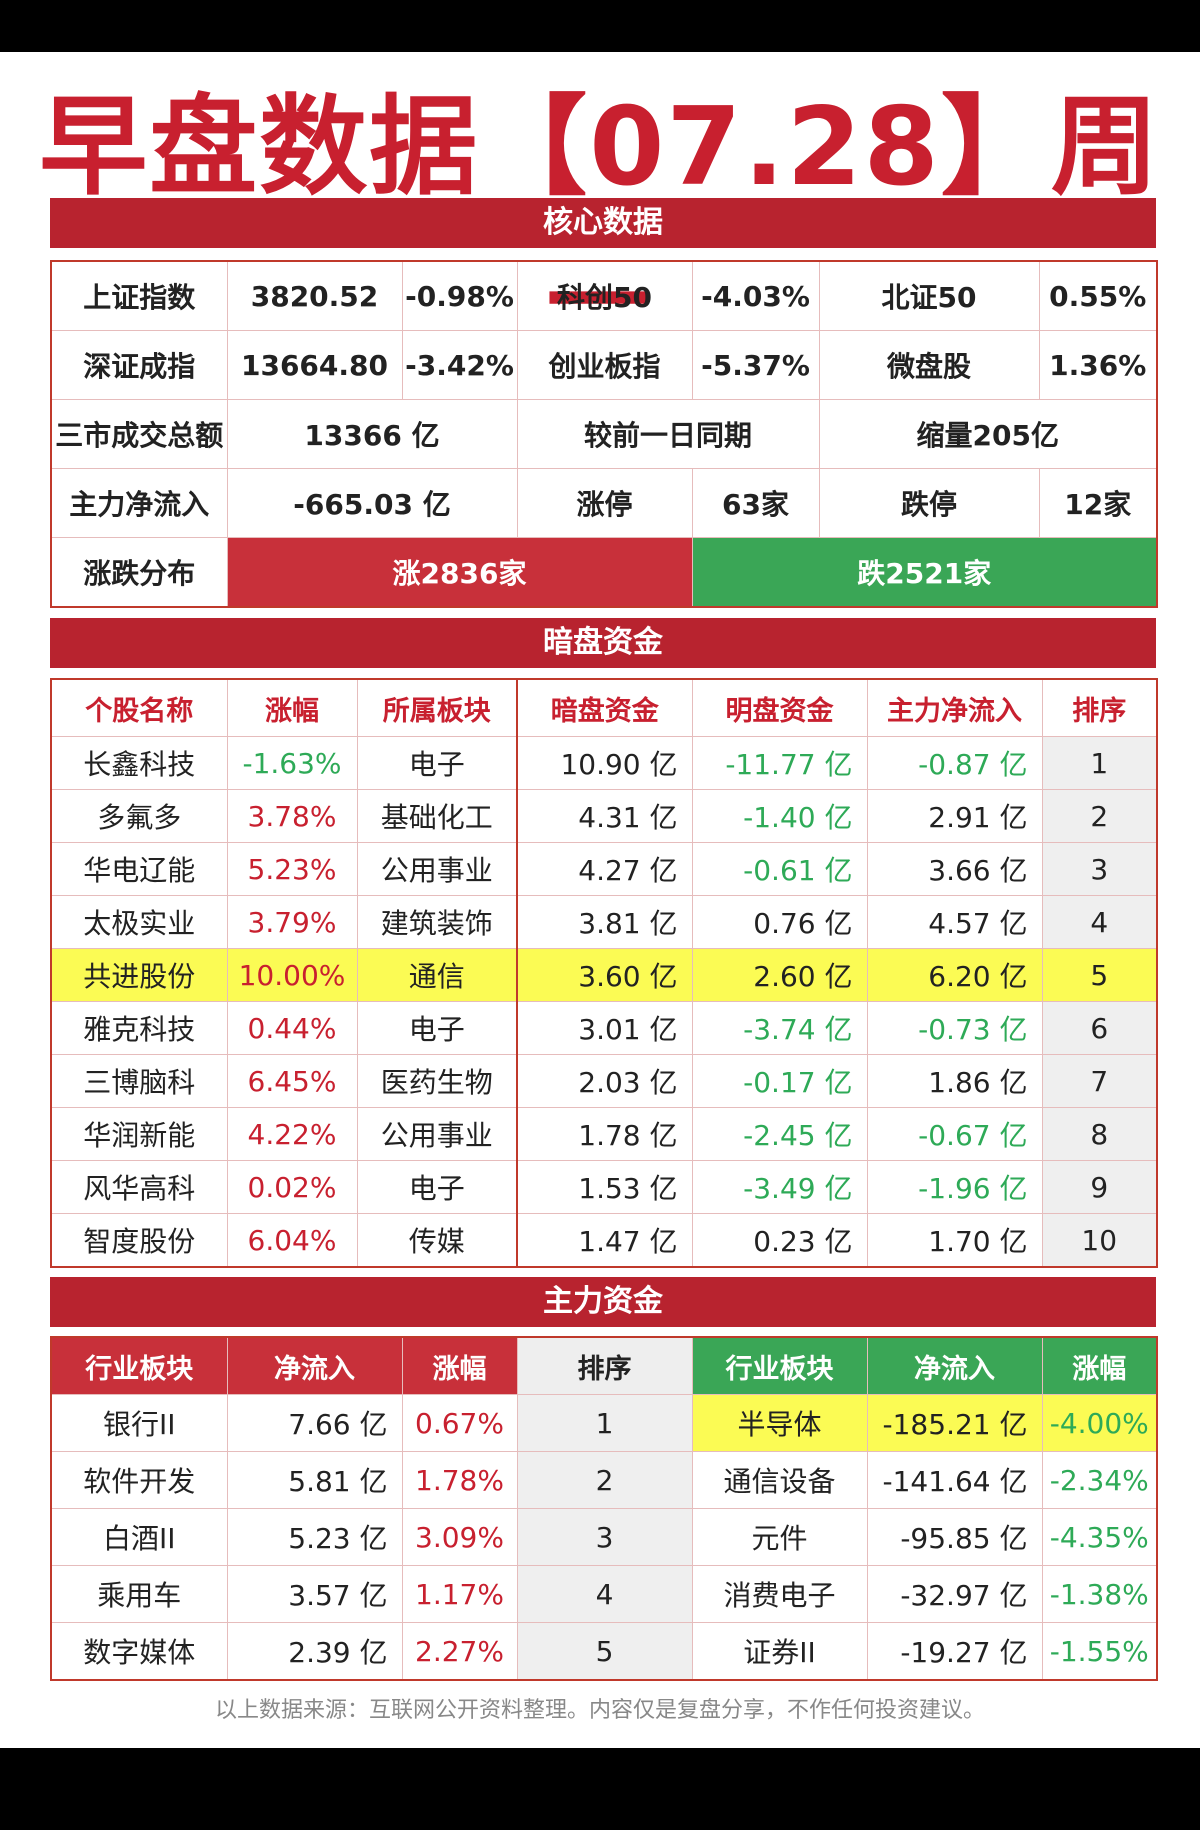 This screenshot has width=1200, height=1830. What do you see at coordinates (1099, 1240) in the screenshot?
I see `rank: 10` at bounding box center [1099, 1240].